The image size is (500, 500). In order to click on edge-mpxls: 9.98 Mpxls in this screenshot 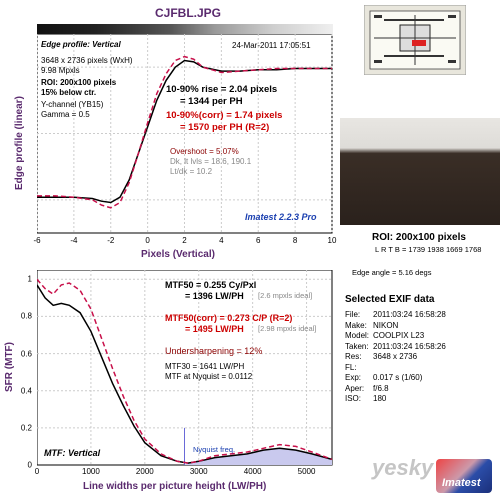, I will do `click(60, 70)`.